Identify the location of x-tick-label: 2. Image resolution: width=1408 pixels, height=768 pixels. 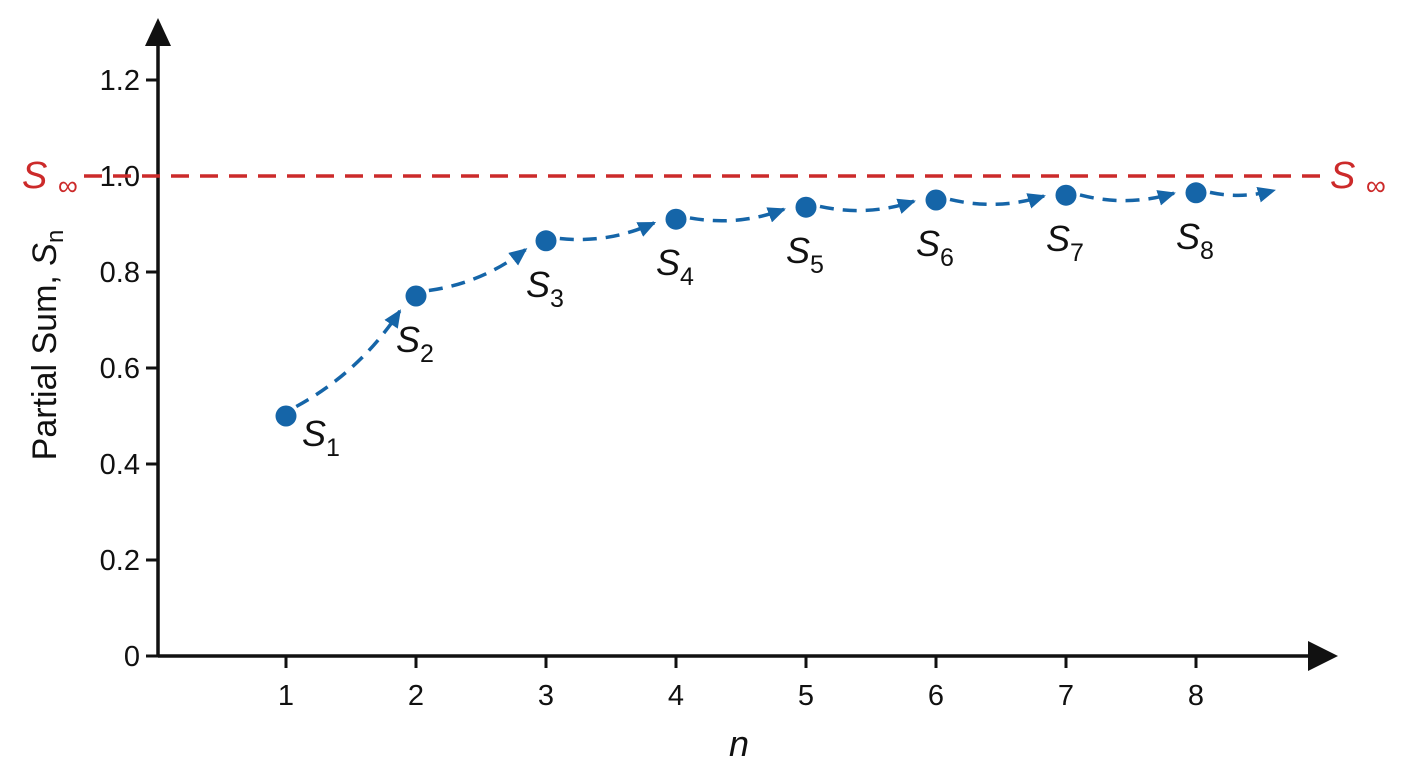
(416, 696).